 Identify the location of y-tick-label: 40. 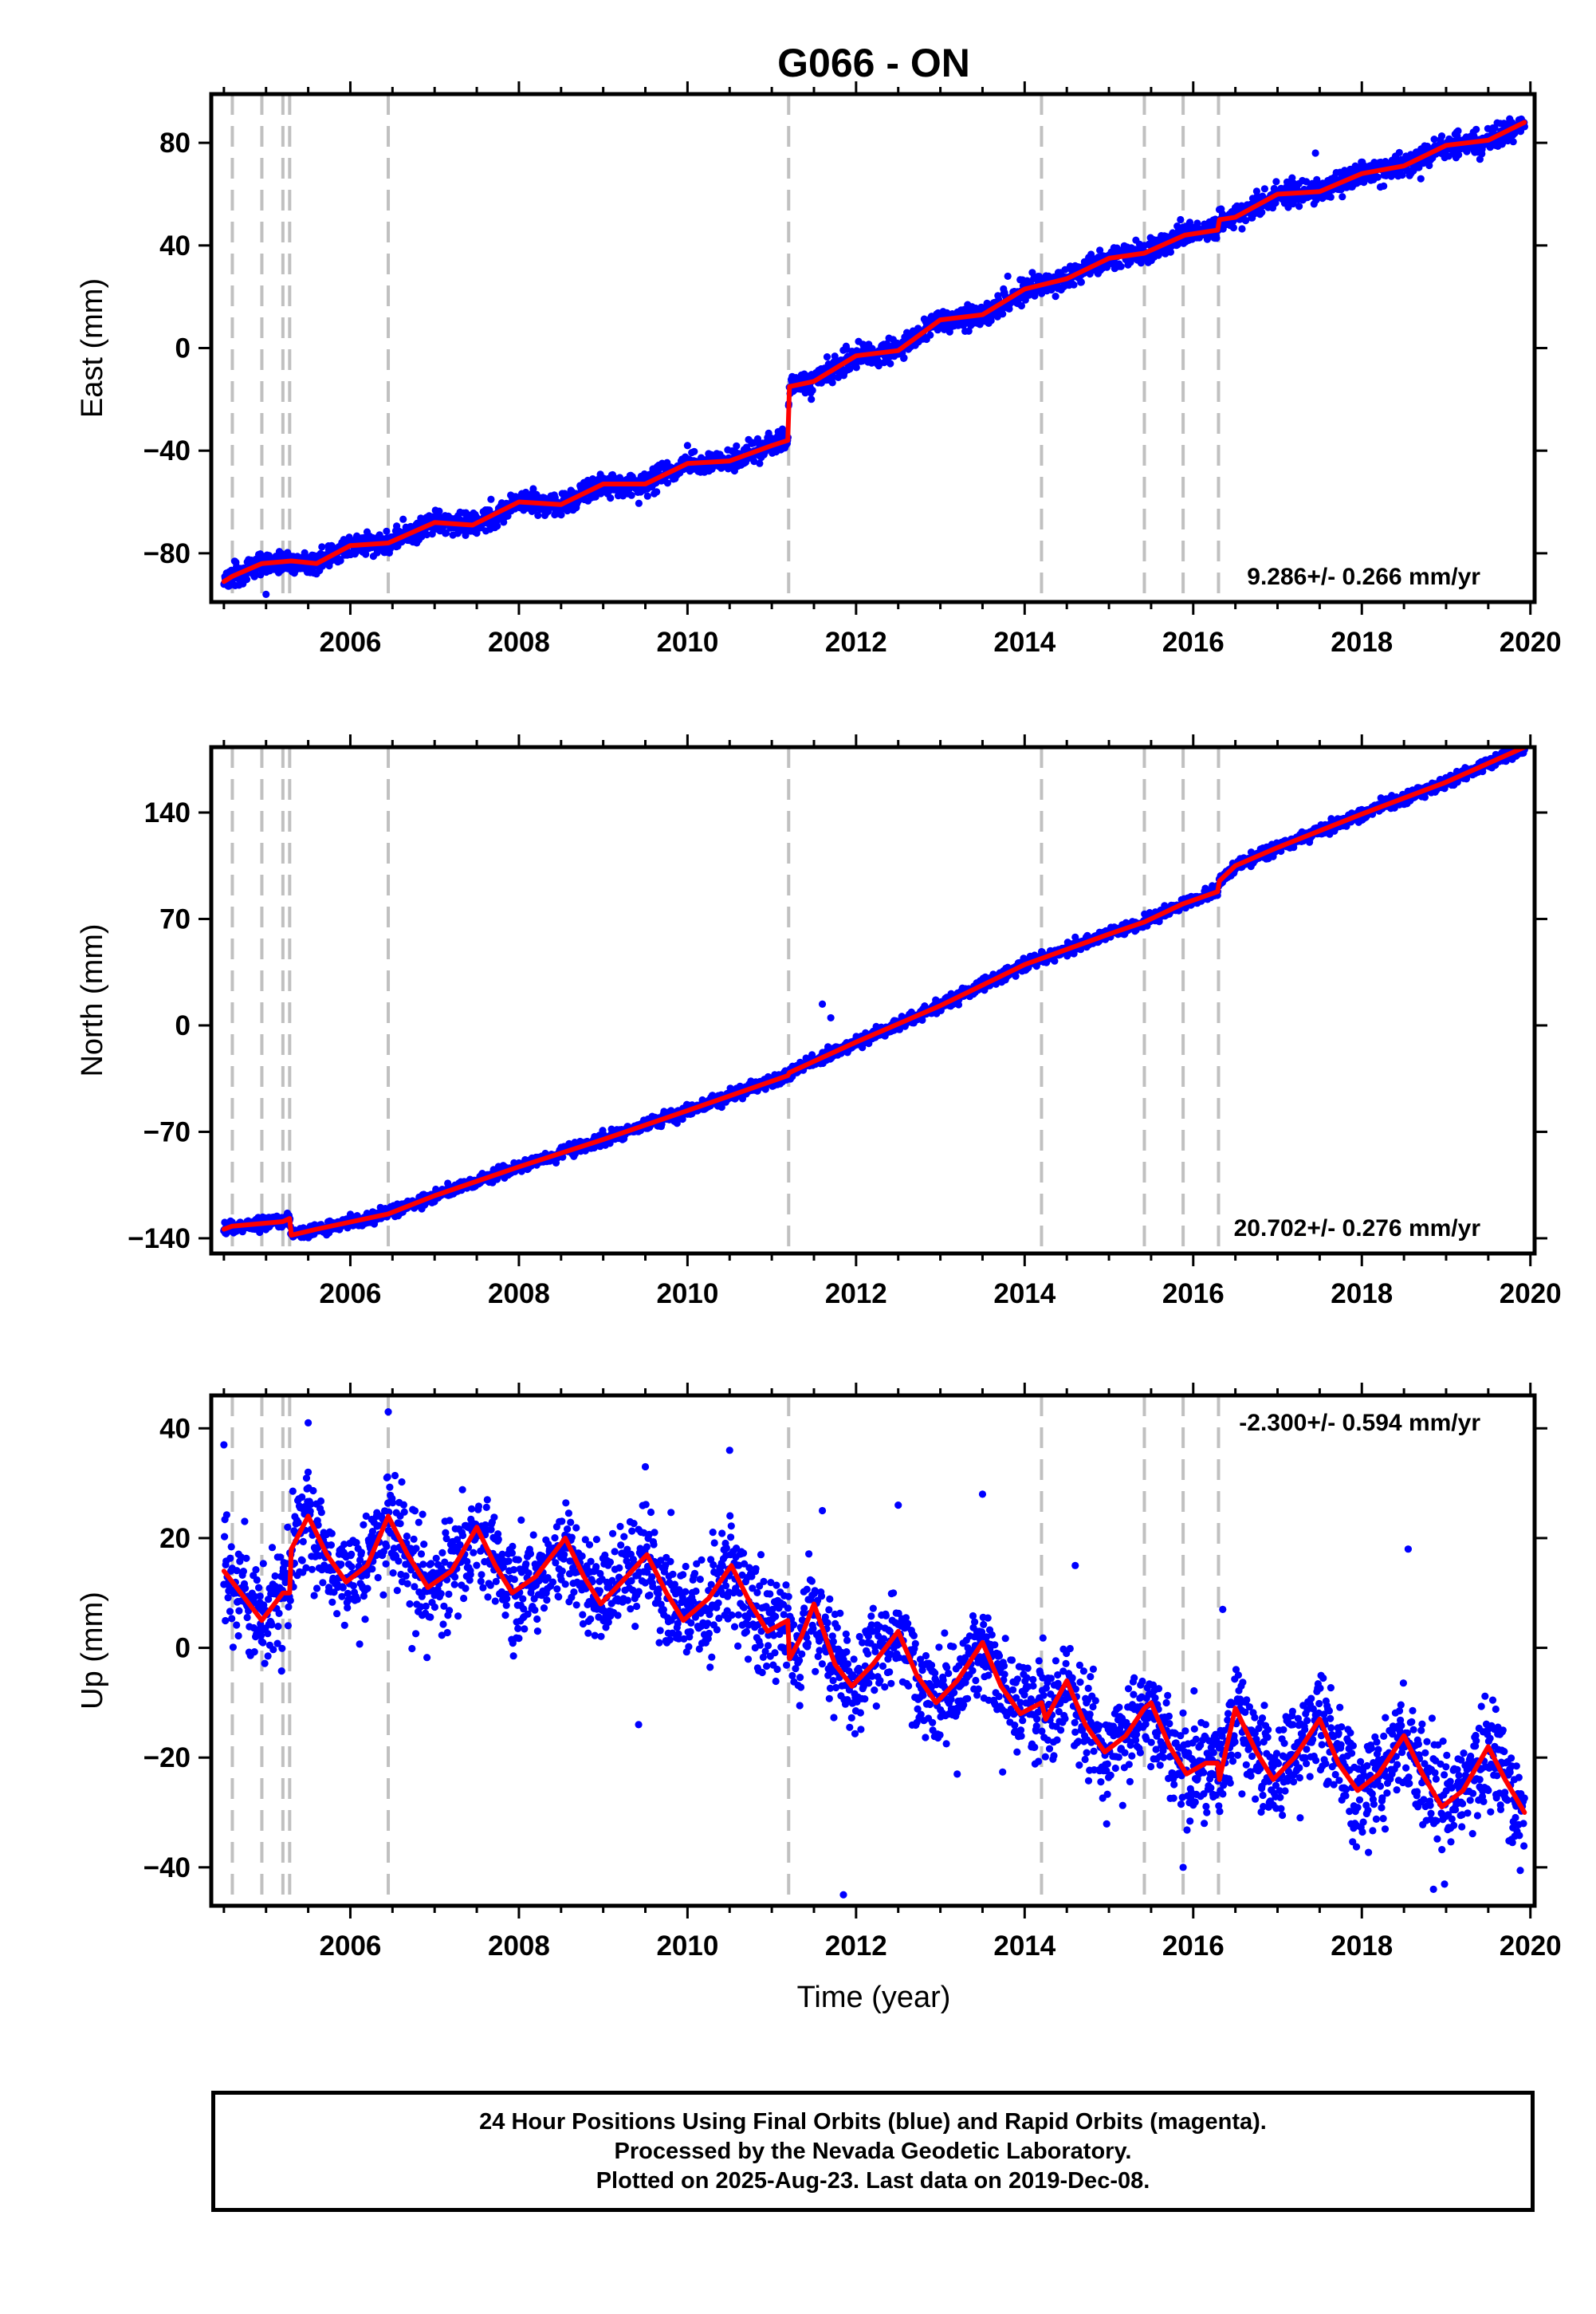
(175, 246).